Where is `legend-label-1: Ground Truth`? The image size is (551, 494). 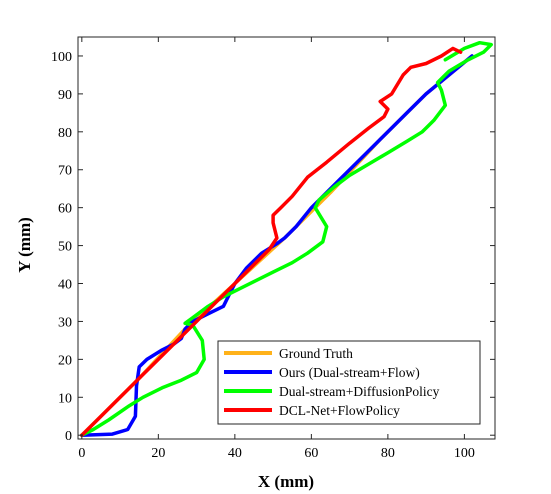 legend-label-1: Ground Truth is located at coordinates (316, 353).